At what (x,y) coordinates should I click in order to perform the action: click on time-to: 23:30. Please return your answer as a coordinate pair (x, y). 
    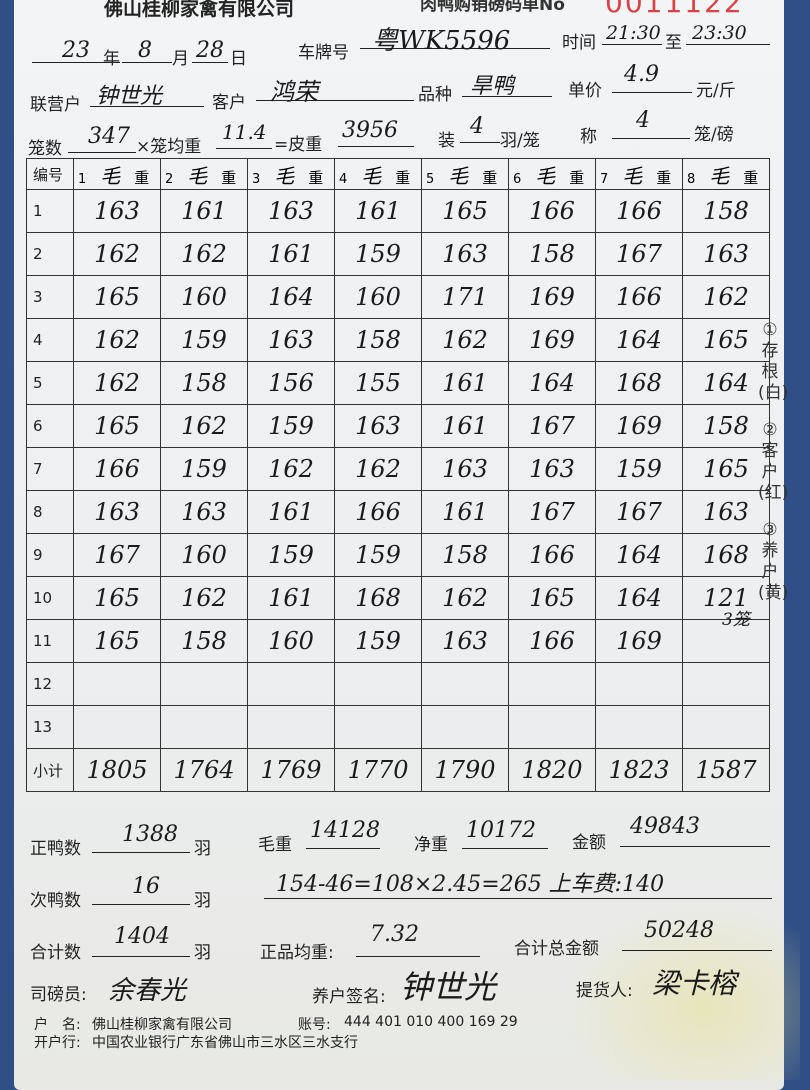
    Looking at the image, I should click on (719, 33).